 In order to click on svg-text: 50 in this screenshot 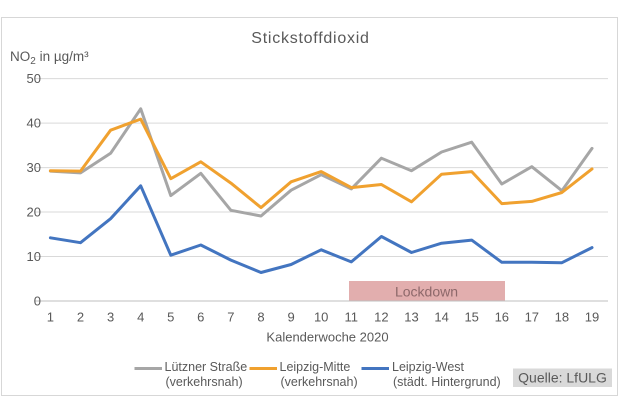, I will do `click(34, 78)`.